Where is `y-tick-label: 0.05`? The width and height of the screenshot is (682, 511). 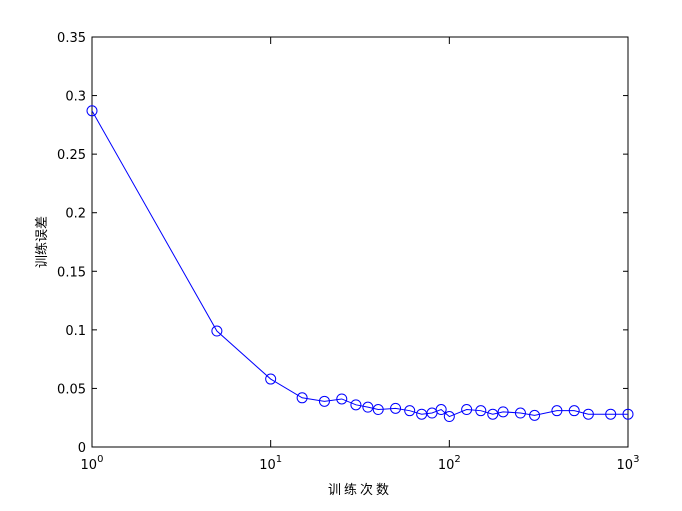
y-tick-label: 0.05 is located at coordinates (71, 389).